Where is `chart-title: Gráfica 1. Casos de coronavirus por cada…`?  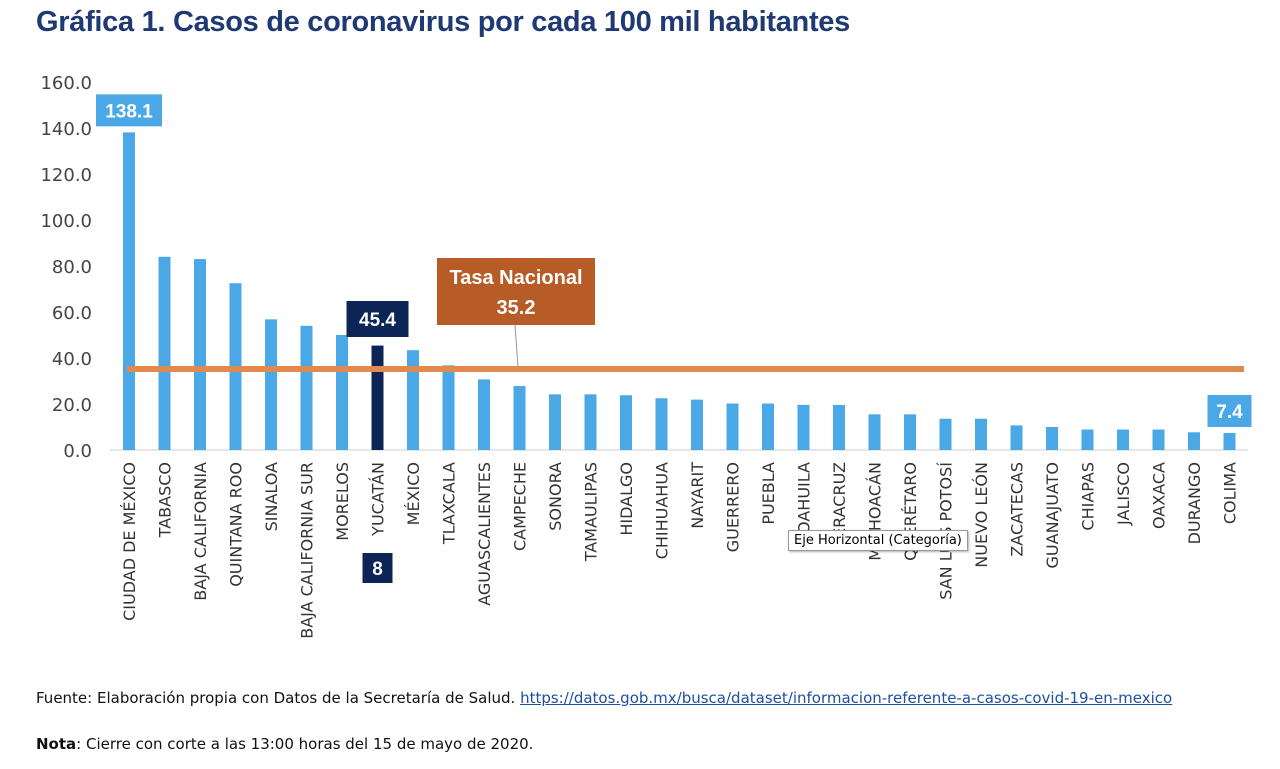 chart-title: Gráfica 1. Casos de coronavirus por cada… is located at coordinates (443, 22).